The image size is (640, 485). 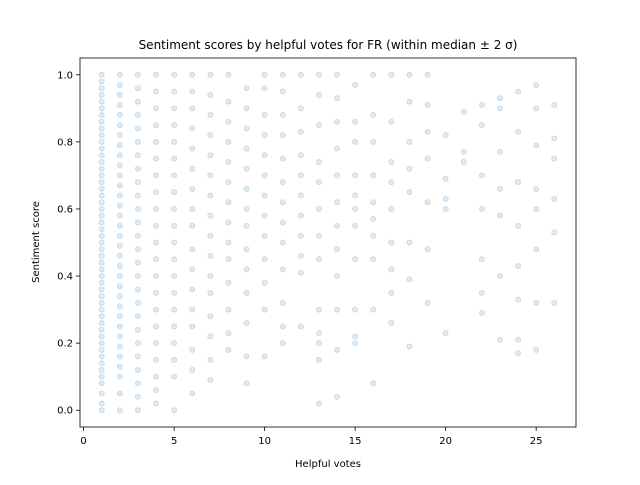 I want to click on x-axis: 0 5 10 15 20 25, so click(x=311, y=437).